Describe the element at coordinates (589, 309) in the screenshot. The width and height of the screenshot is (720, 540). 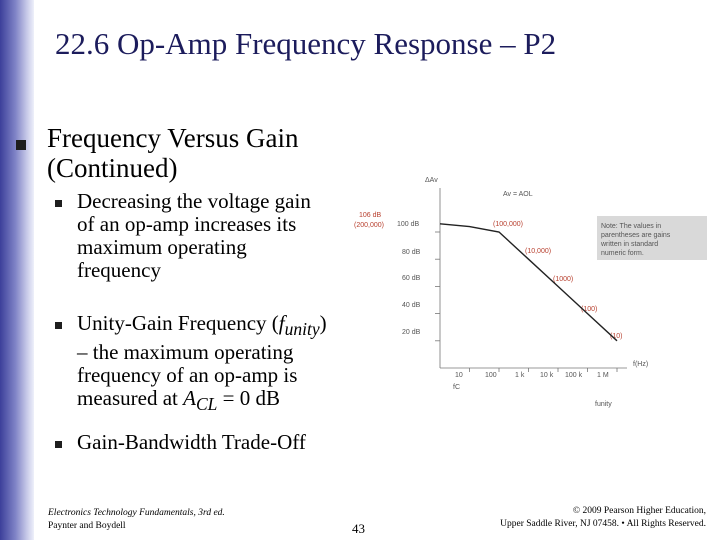
I see `callout-gain: (100)` at that location.